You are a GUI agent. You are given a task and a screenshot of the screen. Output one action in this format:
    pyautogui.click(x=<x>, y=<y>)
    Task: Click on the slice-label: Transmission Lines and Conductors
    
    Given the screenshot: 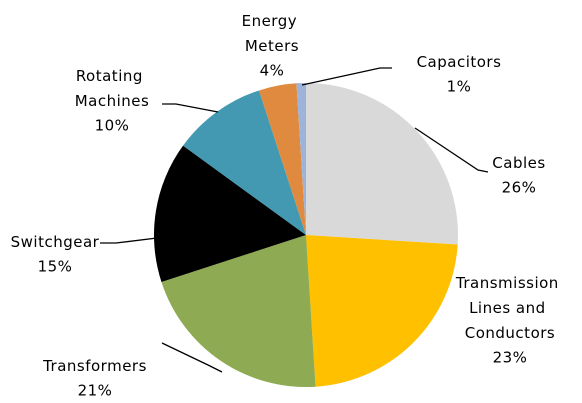 What is the action you would take?
    pyautogui.click(x=509, y=308)
    